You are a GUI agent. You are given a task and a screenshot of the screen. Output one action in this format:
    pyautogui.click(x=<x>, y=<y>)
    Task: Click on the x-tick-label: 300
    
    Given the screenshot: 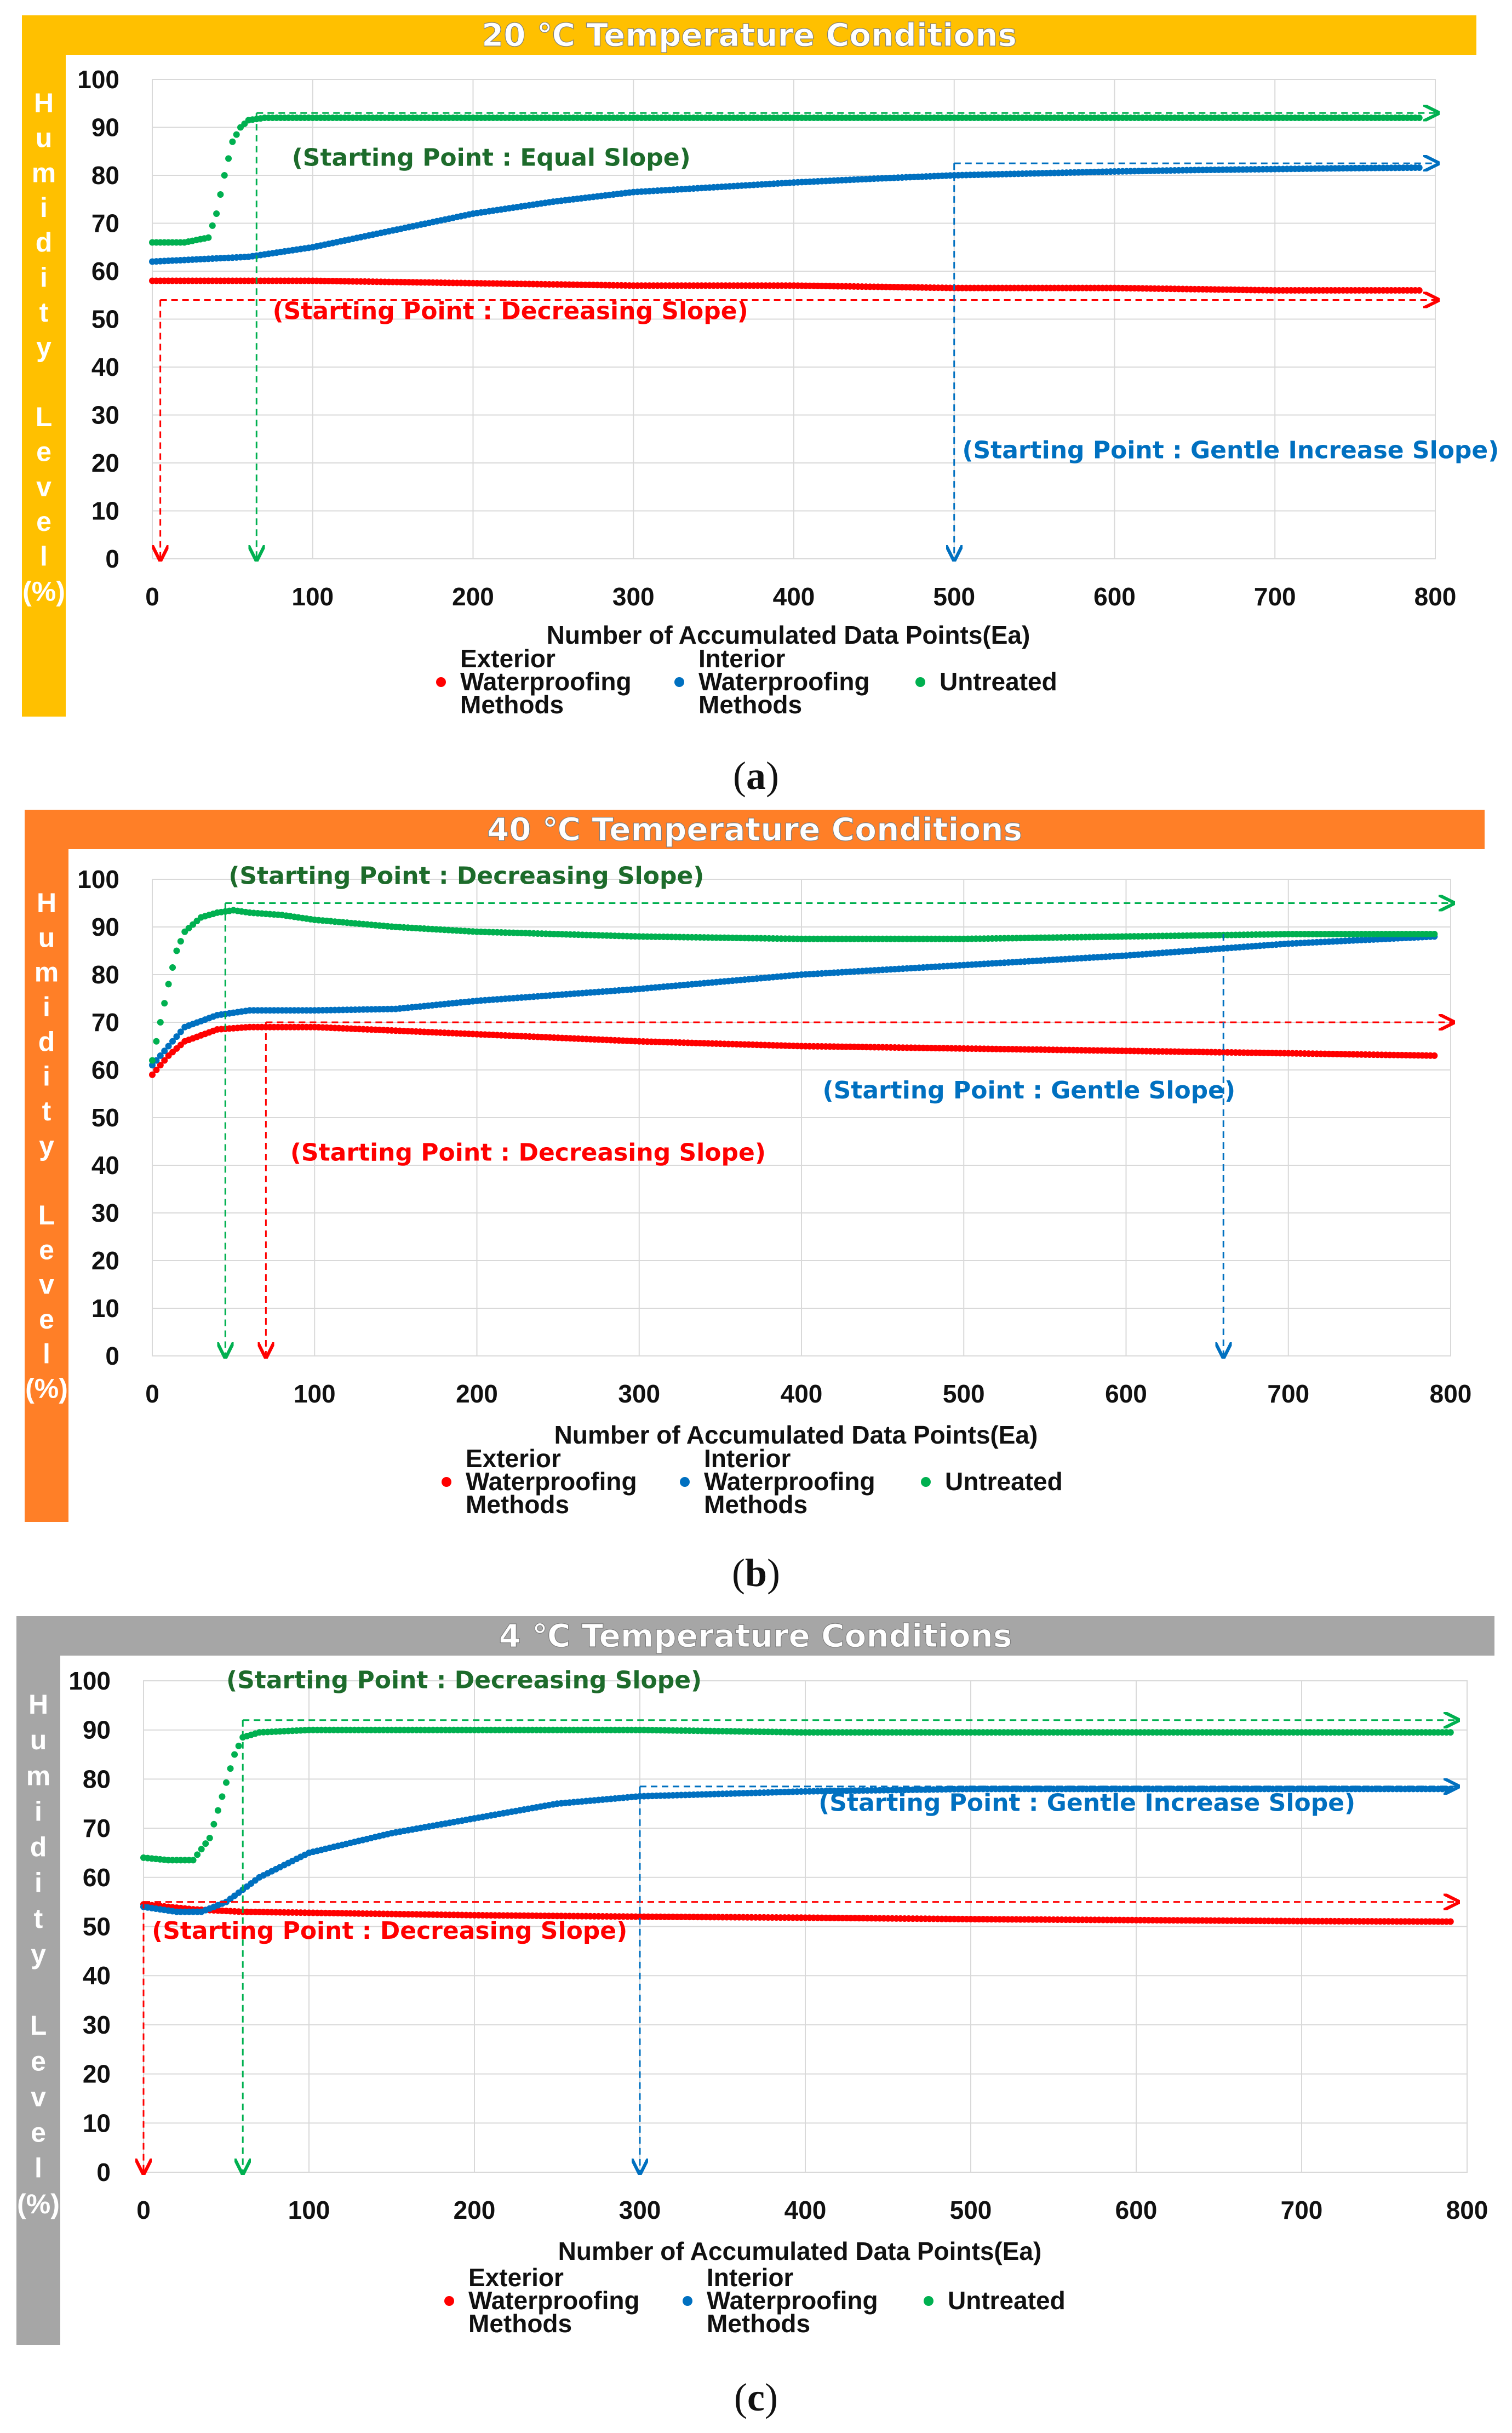 What is the action you would take?
    pyautogui.click(x=640, y=2210)
    